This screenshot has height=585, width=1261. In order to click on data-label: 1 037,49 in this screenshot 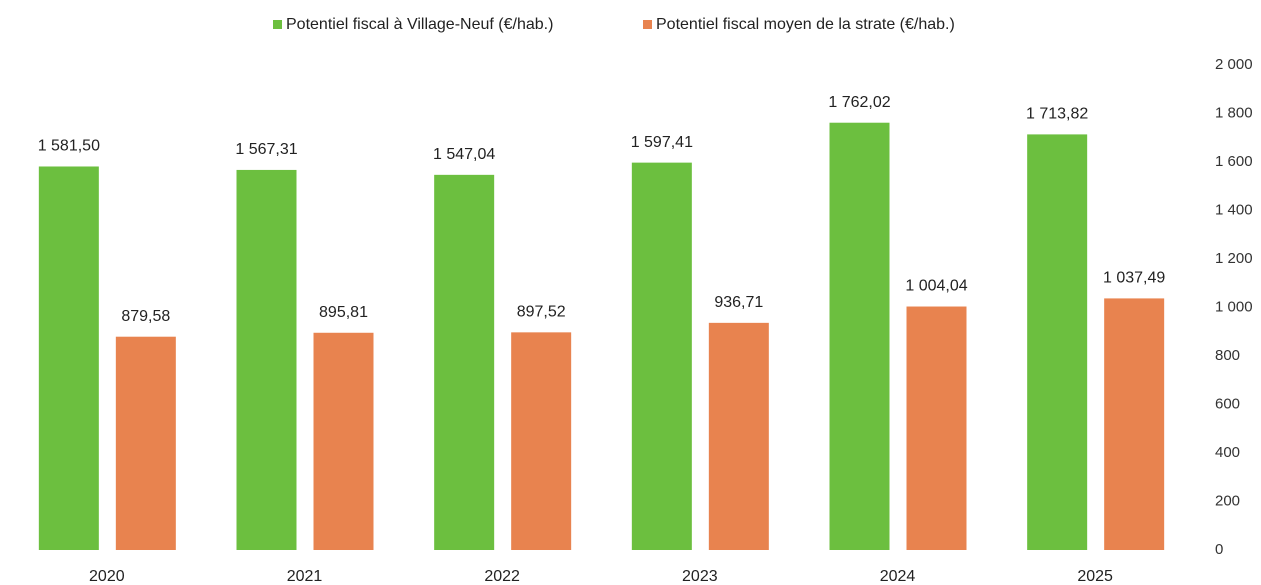, I will do `click(1134, 278)`.